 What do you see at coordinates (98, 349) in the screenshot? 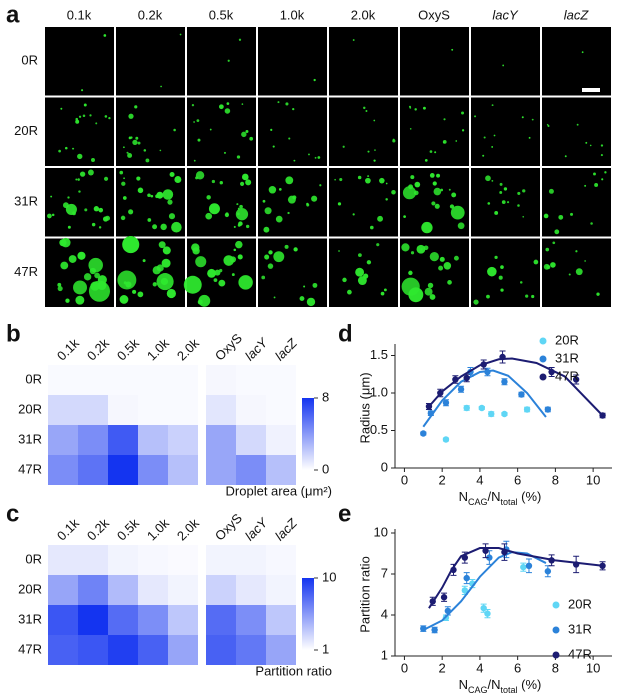
I see `column-label: 0.2k` at bounding box center [98, 349].